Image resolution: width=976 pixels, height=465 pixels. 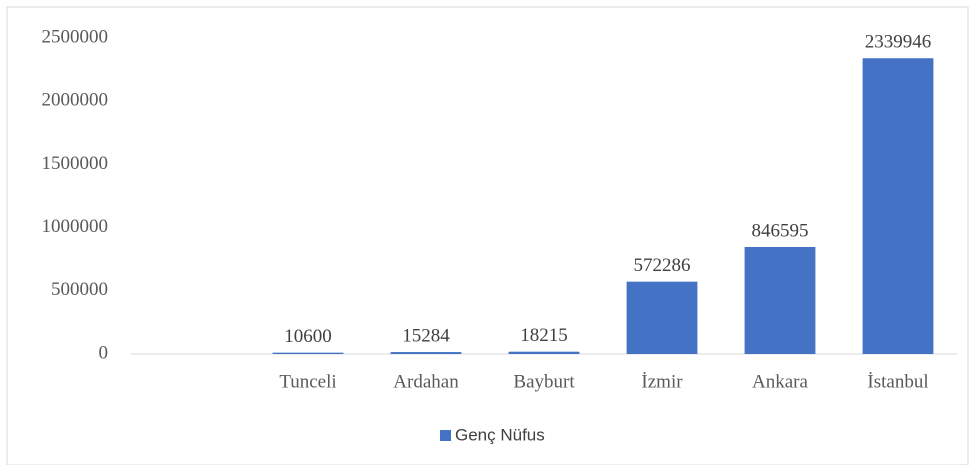 What do you see at coordinates (75, 36) in the screenshot?
I see `y-tick-label: 2500000` at bounding box center [75, 36].